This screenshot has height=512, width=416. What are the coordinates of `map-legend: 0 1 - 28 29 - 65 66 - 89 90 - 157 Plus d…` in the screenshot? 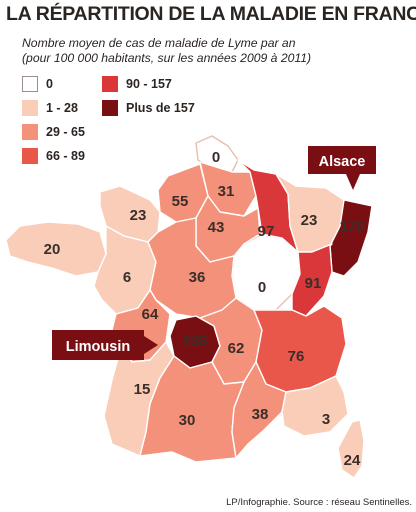 It's located at (142, 122).